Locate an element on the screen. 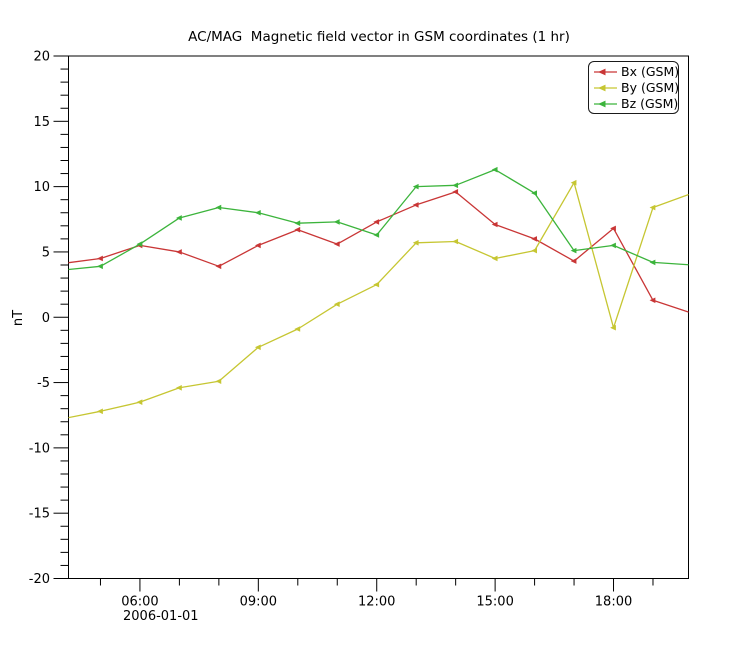 The width and height of the screenshot is (730, 651). x-axis-date-label: 2006-01-01 is located at coordinates (161, 616).